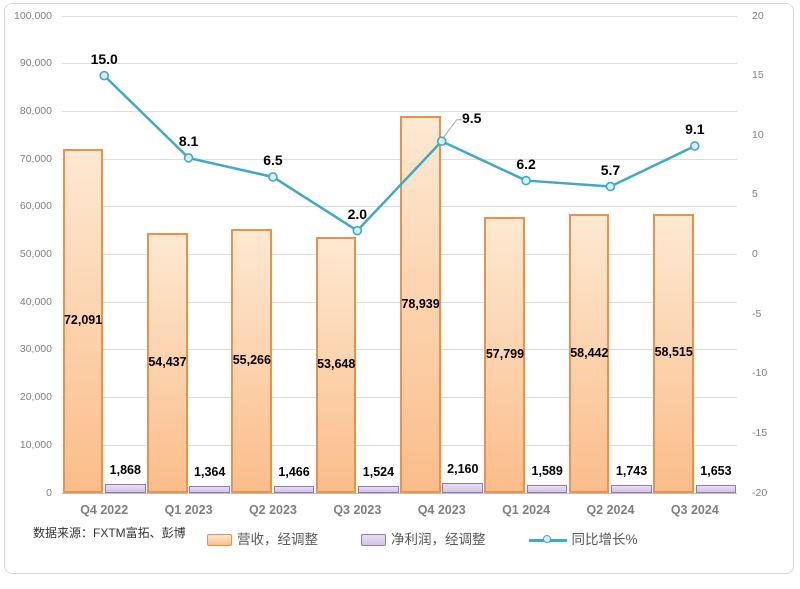 This screenshot has height=589, width=800. I want to click on legend-label-revenue: 营收，经调整, so click(277, 539).